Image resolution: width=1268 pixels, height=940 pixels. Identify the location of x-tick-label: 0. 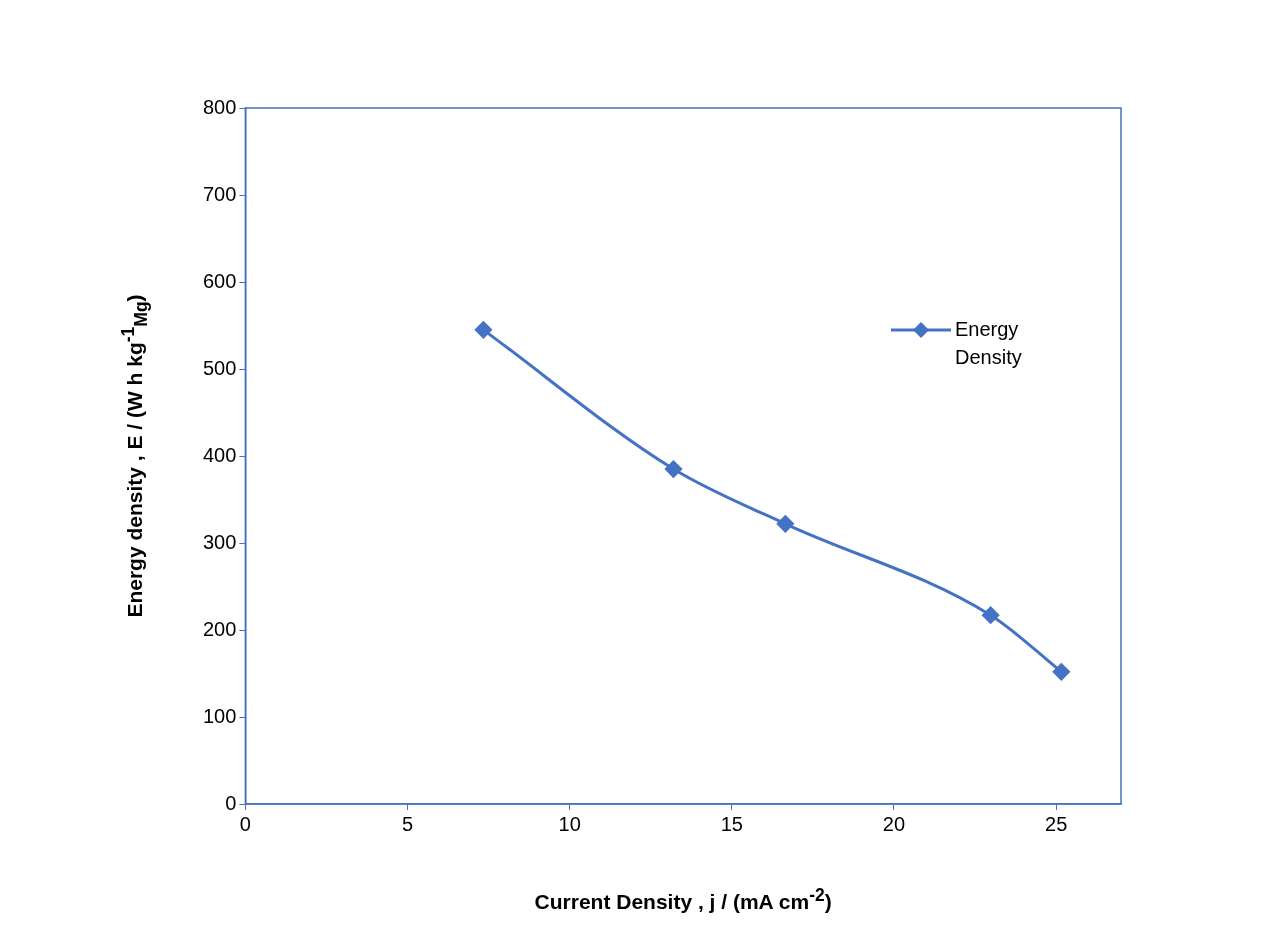
(245, 823).